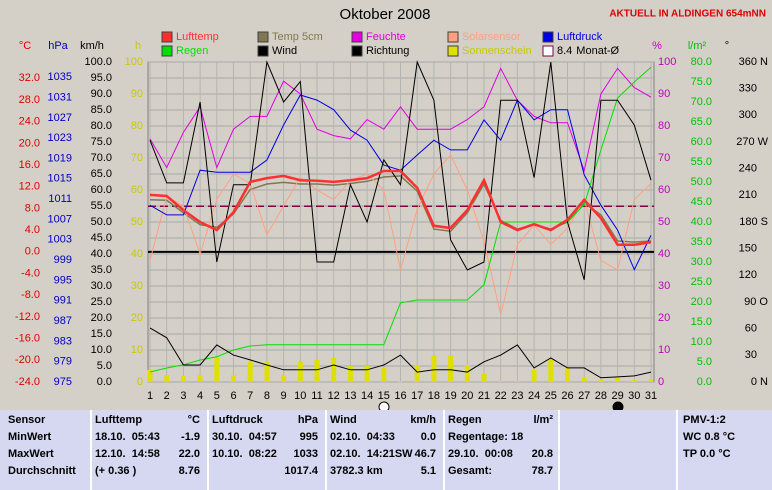  Describe the element at coordinates (190, 437) in the screenshot. I see `table-cell: -1.9` at that location.